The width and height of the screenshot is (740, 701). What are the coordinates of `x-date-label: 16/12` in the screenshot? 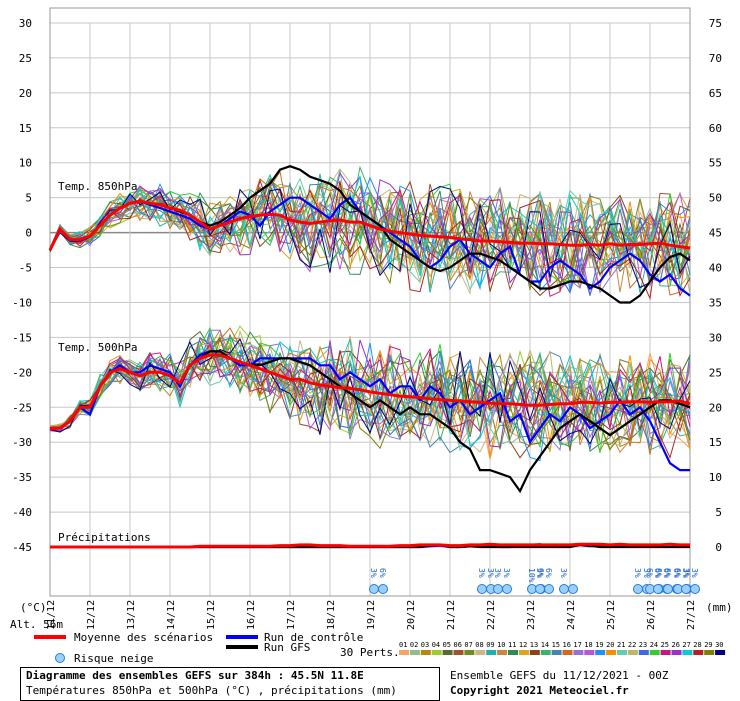 It's located at (251, 615).